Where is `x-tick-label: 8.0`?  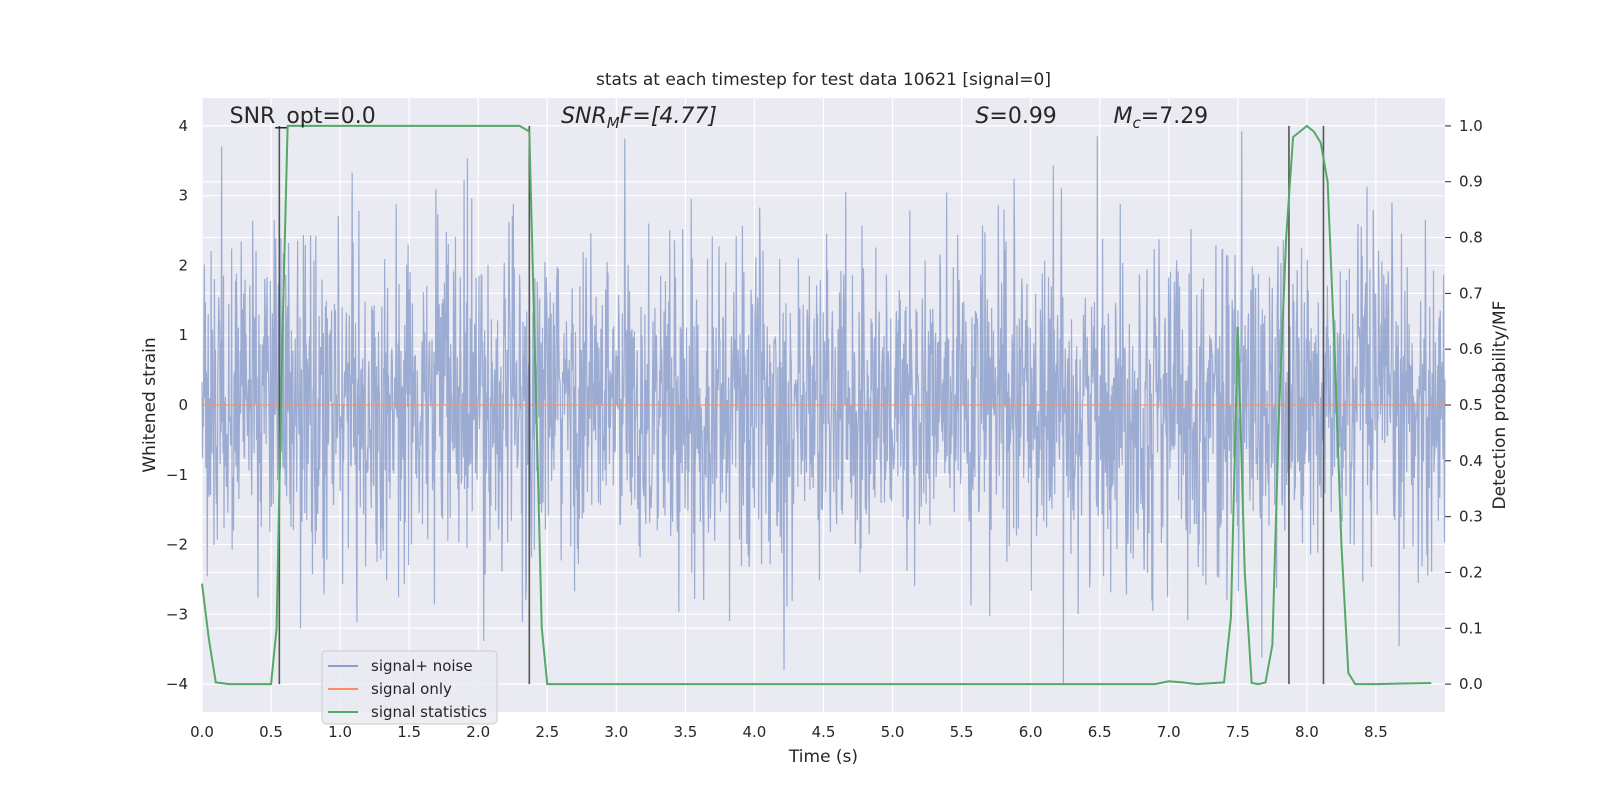 x-tick-label: 8.0 is located at coordinates (1307, 732).